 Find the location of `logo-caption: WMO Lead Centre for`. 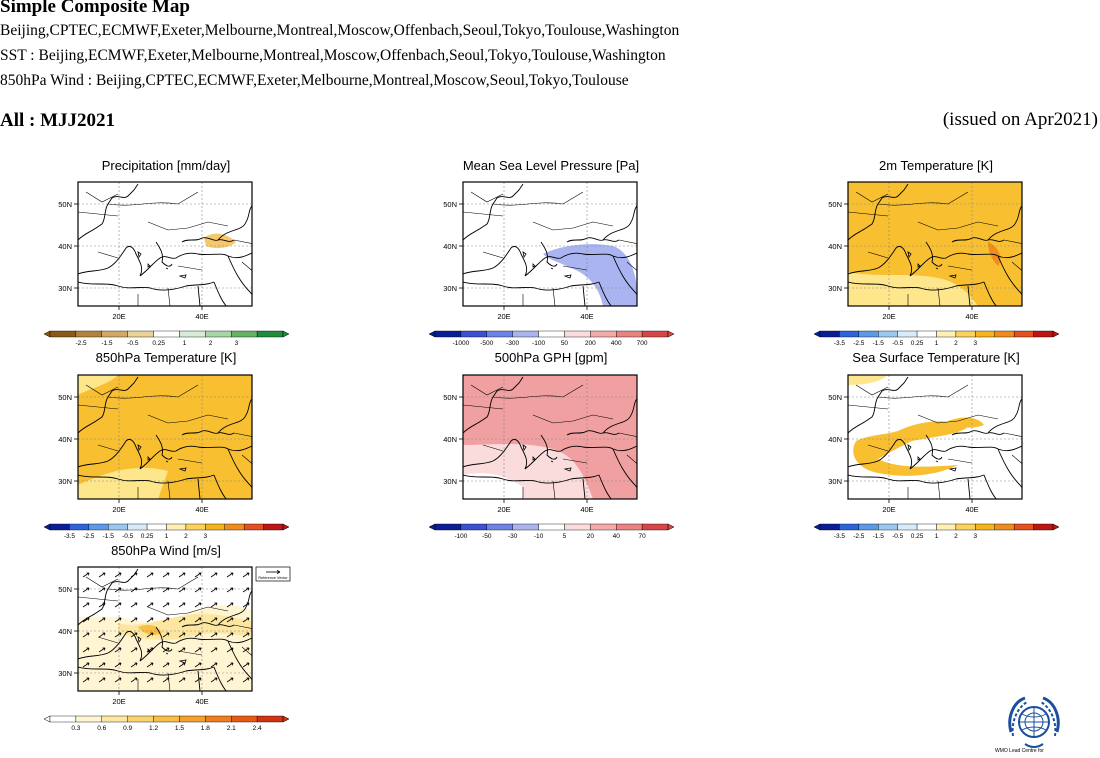

logo-caption: WMO Lead Centre for is located at coordinates (1019, 751).